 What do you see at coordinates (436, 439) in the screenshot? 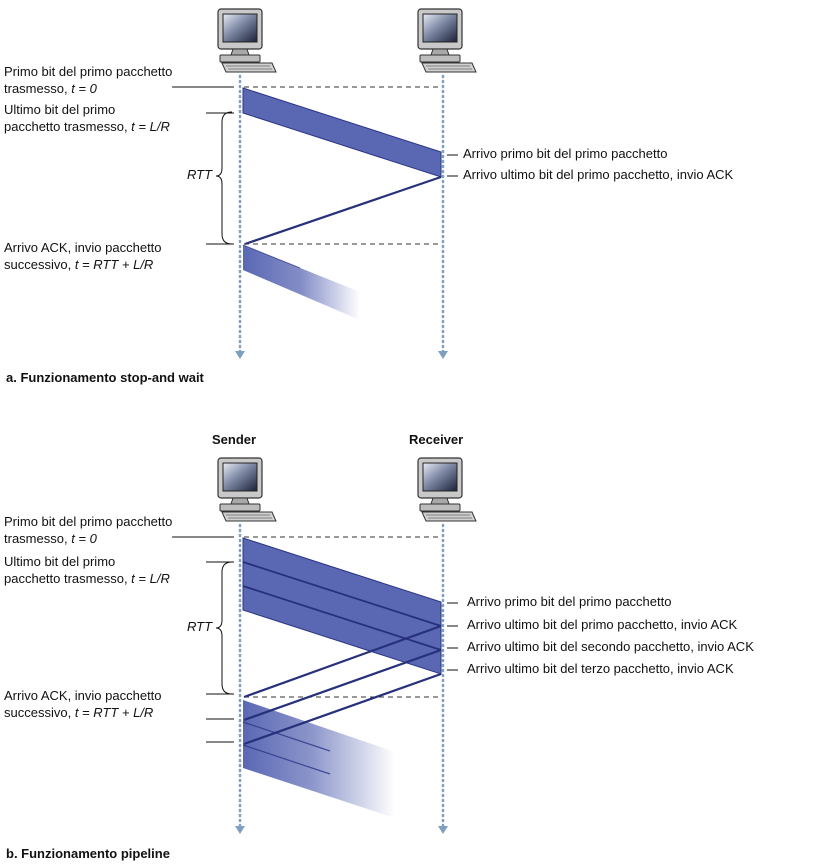
I see `receiver-header: Receiver` at bounding box center [436, 439].